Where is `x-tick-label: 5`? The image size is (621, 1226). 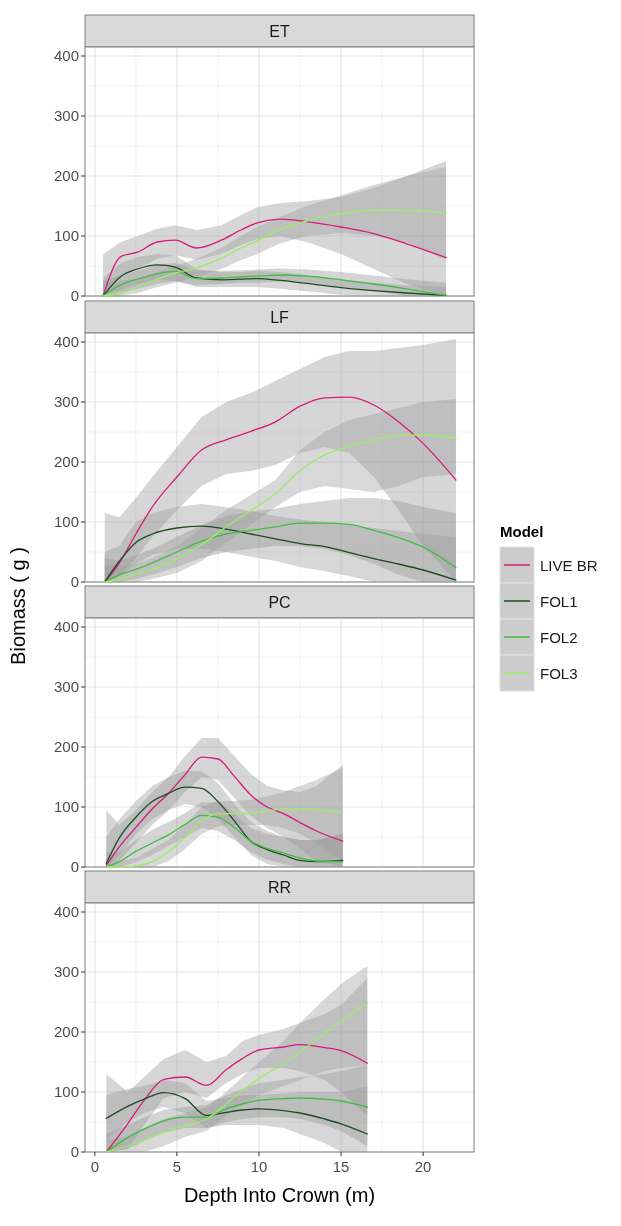
x-tick-label: 5 is located at coordinates (177, 1166).